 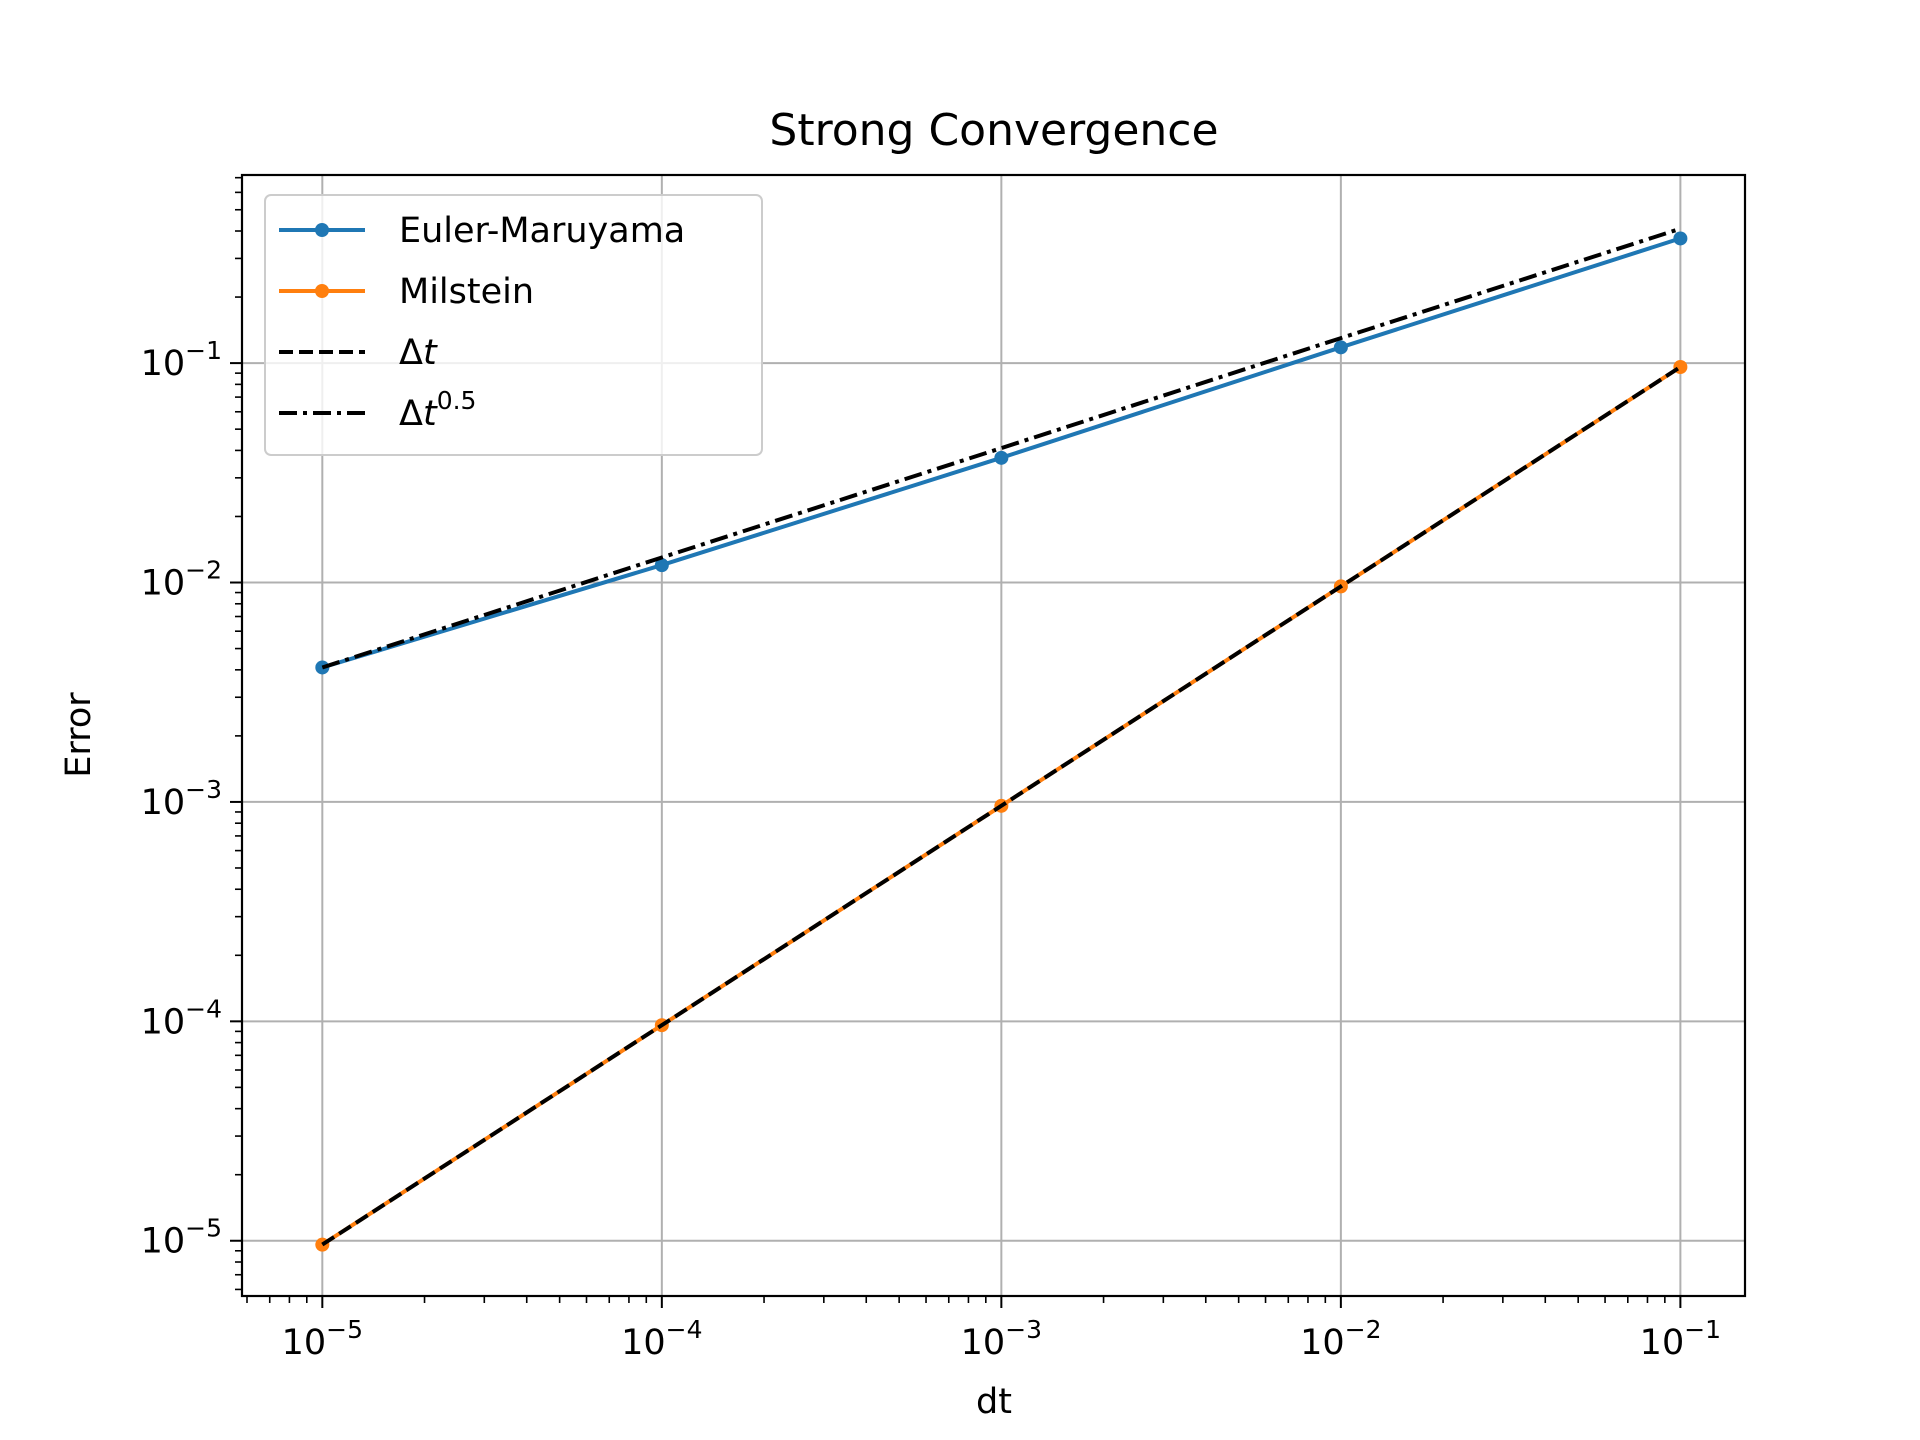 What do you see at coordinates (1680, 1339) in the screenshot?
I see `x-tick-label: 10⁻¹` at bounding box center [1680, 1339].